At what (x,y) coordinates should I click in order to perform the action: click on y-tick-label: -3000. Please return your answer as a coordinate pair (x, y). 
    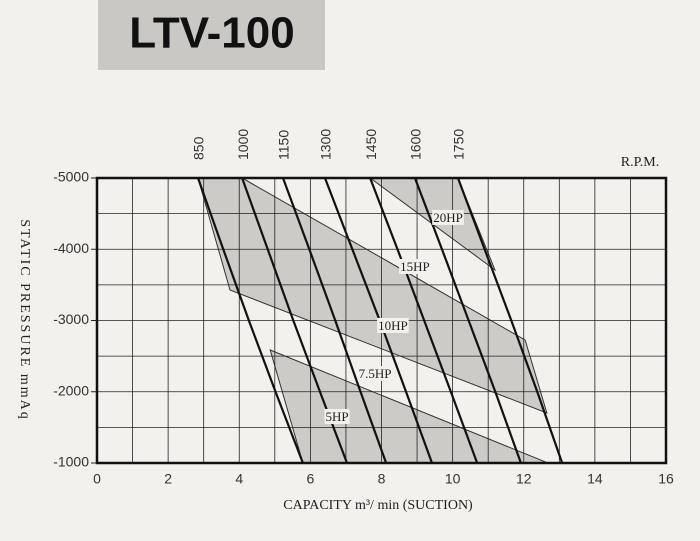
    Looking at the image, I should click on (71, 319).